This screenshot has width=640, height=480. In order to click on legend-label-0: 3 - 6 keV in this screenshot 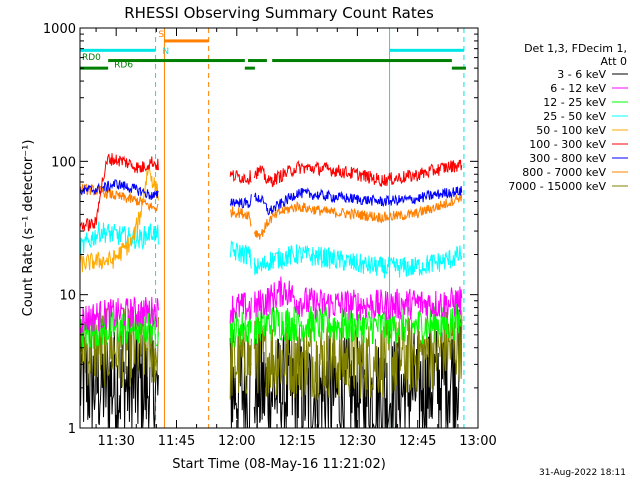, I will do `click(581, 74)`.